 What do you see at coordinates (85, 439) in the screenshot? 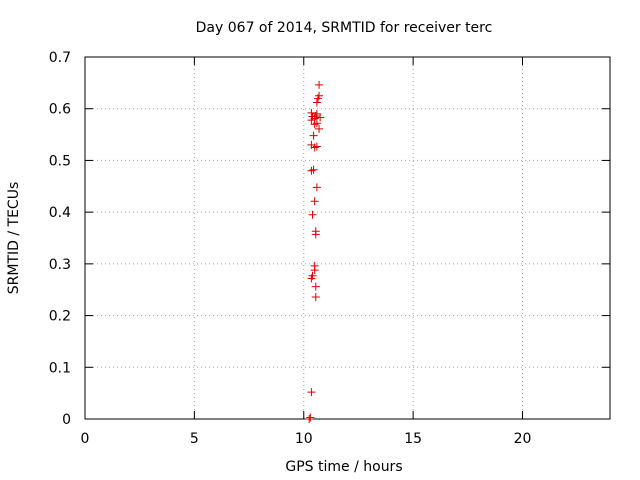
I see `x-tick-label: 0` at bounding box center [85, 439].